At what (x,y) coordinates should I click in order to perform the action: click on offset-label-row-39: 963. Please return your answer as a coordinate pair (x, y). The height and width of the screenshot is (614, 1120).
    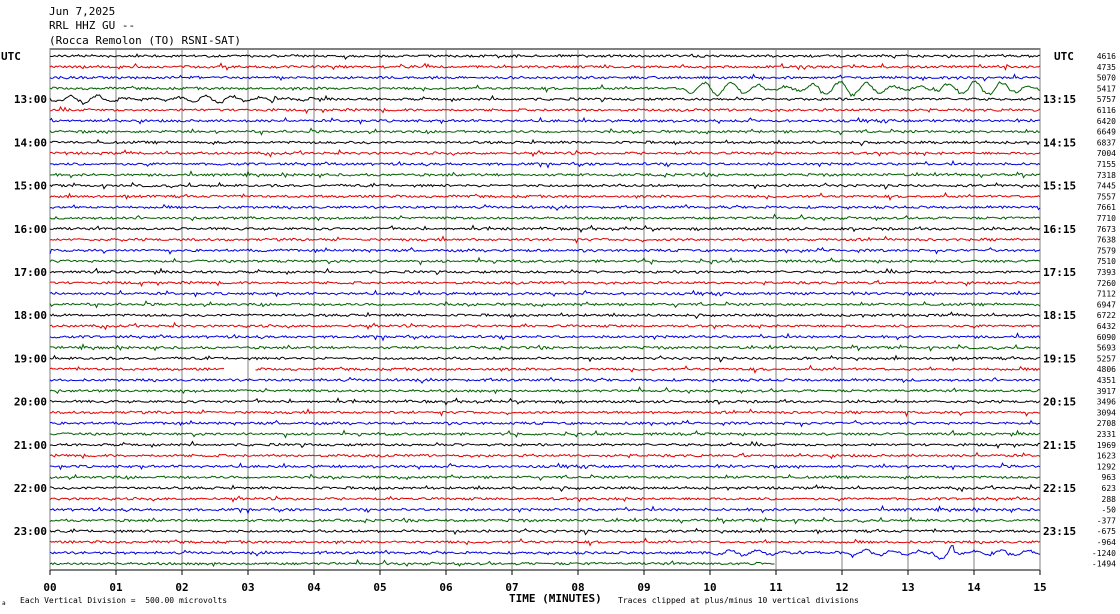
    Looking at the image, I should click on (1109, 477).